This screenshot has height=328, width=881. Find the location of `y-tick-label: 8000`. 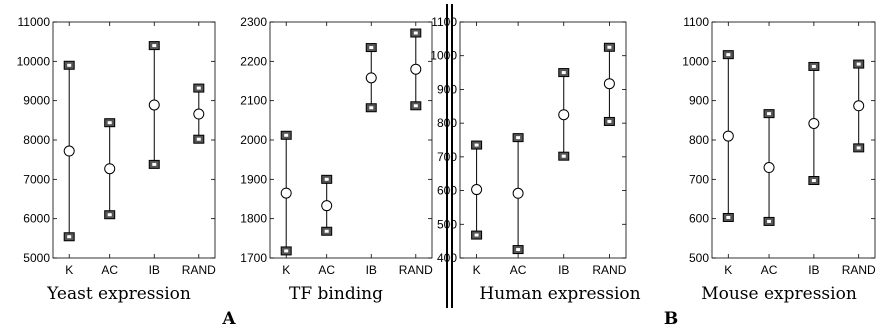

y-tick-label: 8000 is located at coordinates (36, 140).